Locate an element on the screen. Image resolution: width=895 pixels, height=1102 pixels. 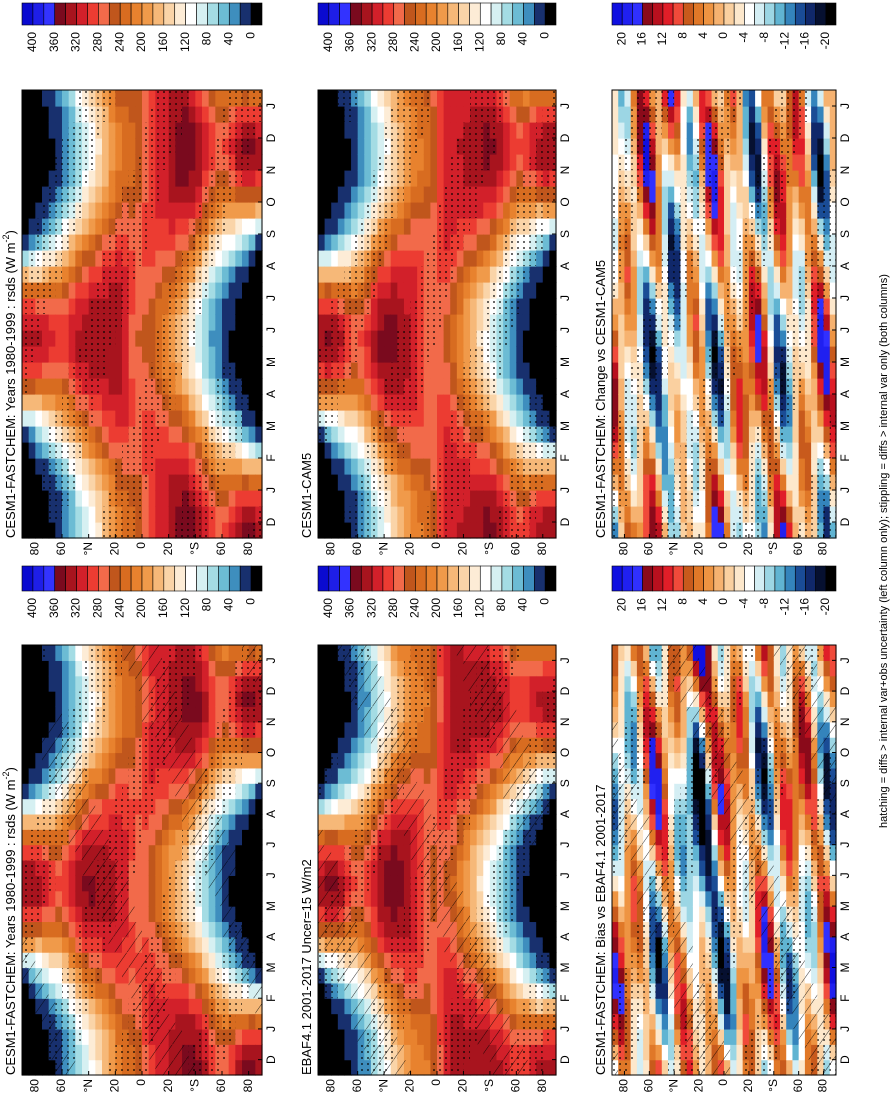
colorbar-label: 40 is located at coordinates (228, 39).